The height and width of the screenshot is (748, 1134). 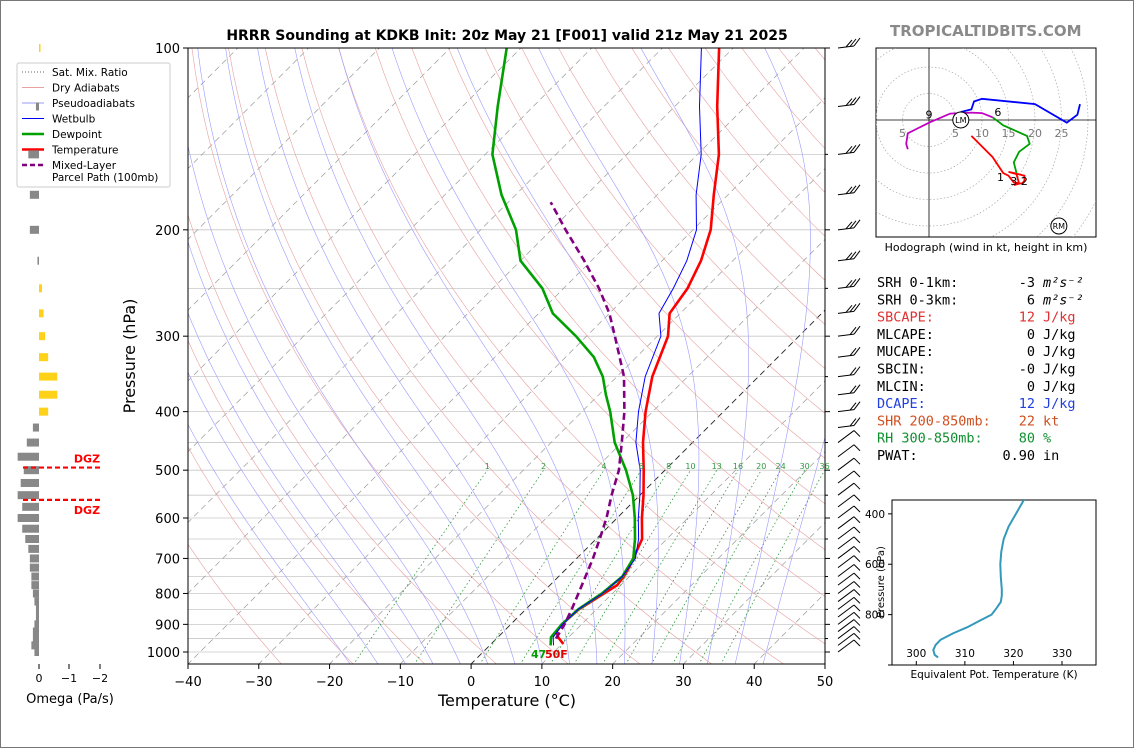 What do you see at coordinates (976, 387) in the screenshot?
I see `index-row: MLCIN: 0 J/kg` at bounding box center [976, 387].